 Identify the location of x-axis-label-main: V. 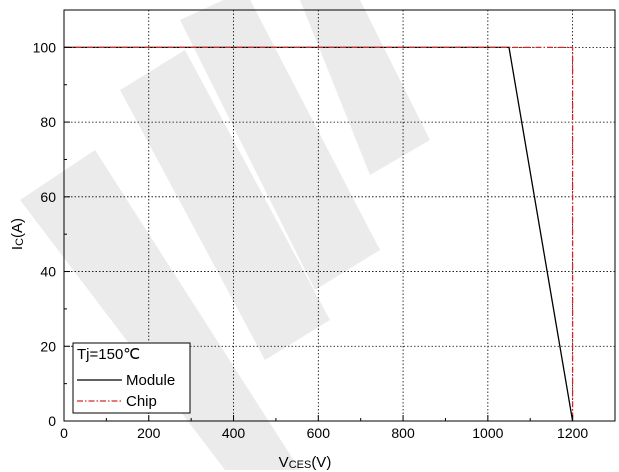
(284, 462).